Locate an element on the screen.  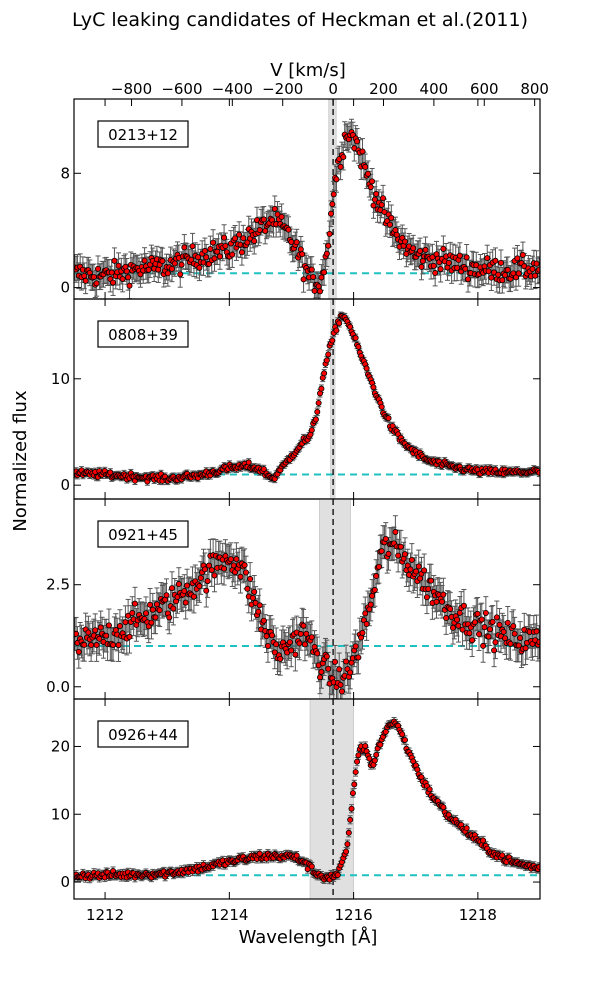
x-axis-title: Wavelength [Å] is located at coordinates (308, 937).